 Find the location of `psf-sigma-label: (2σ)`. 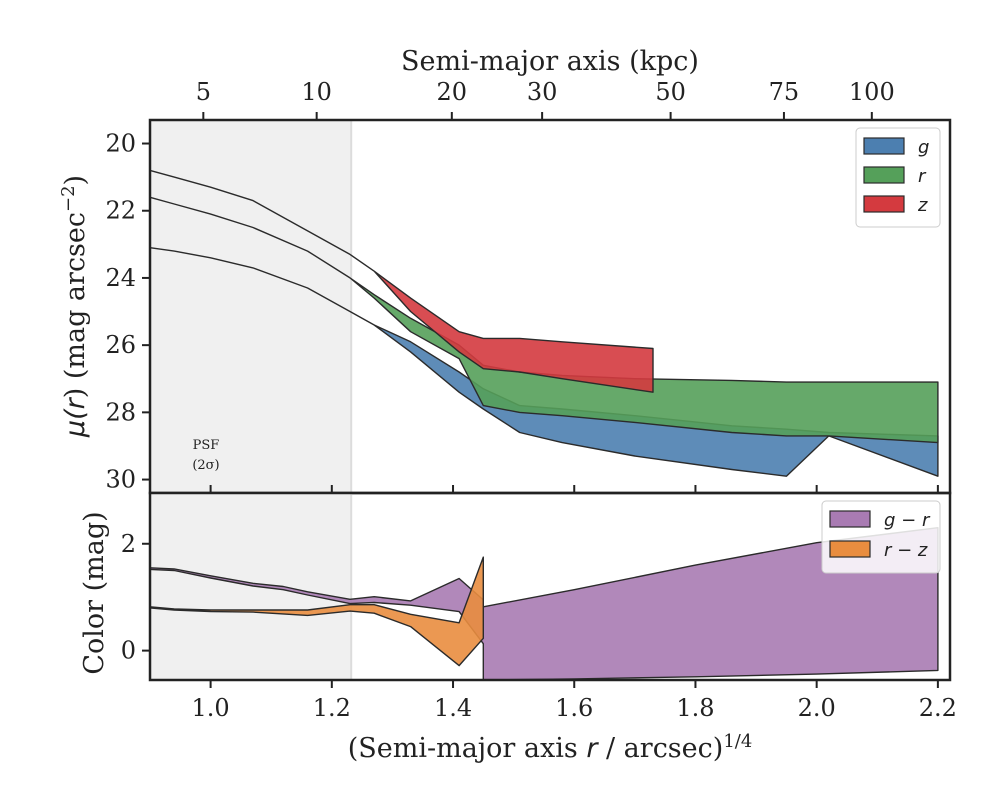

psf-sigma-label: (2σ) is located at coordinates (205, 465).